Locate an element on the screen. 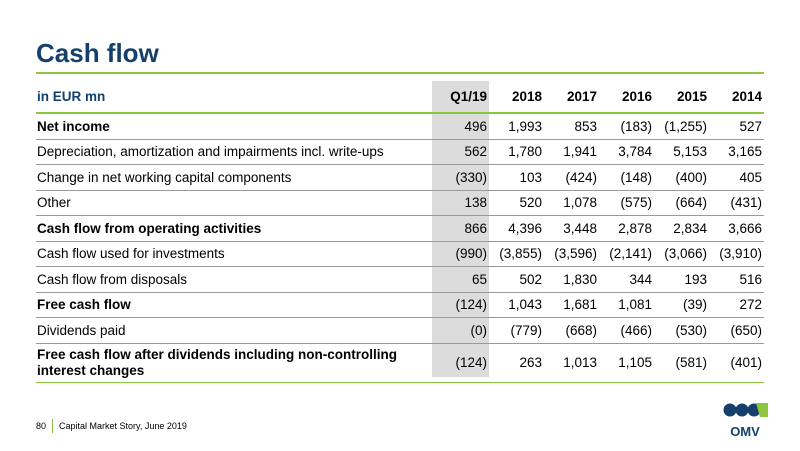  table-cell: (3,910) is located at coordinates (736, 254).